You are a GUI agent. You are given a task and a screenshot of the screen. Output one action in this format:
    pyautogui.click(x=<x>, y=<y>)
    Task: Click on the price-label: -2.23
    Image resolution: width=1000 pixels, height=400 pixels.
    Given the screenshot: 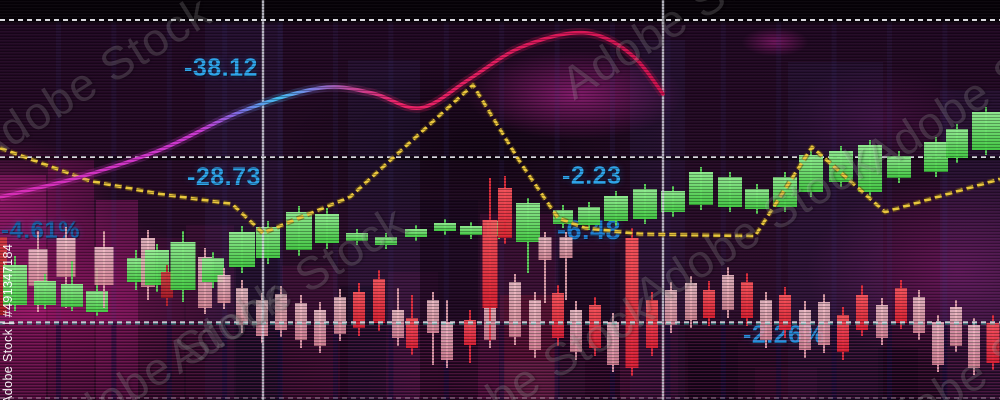 What is the action you would take?
    pyautogui.click(x=592, y=176)
    